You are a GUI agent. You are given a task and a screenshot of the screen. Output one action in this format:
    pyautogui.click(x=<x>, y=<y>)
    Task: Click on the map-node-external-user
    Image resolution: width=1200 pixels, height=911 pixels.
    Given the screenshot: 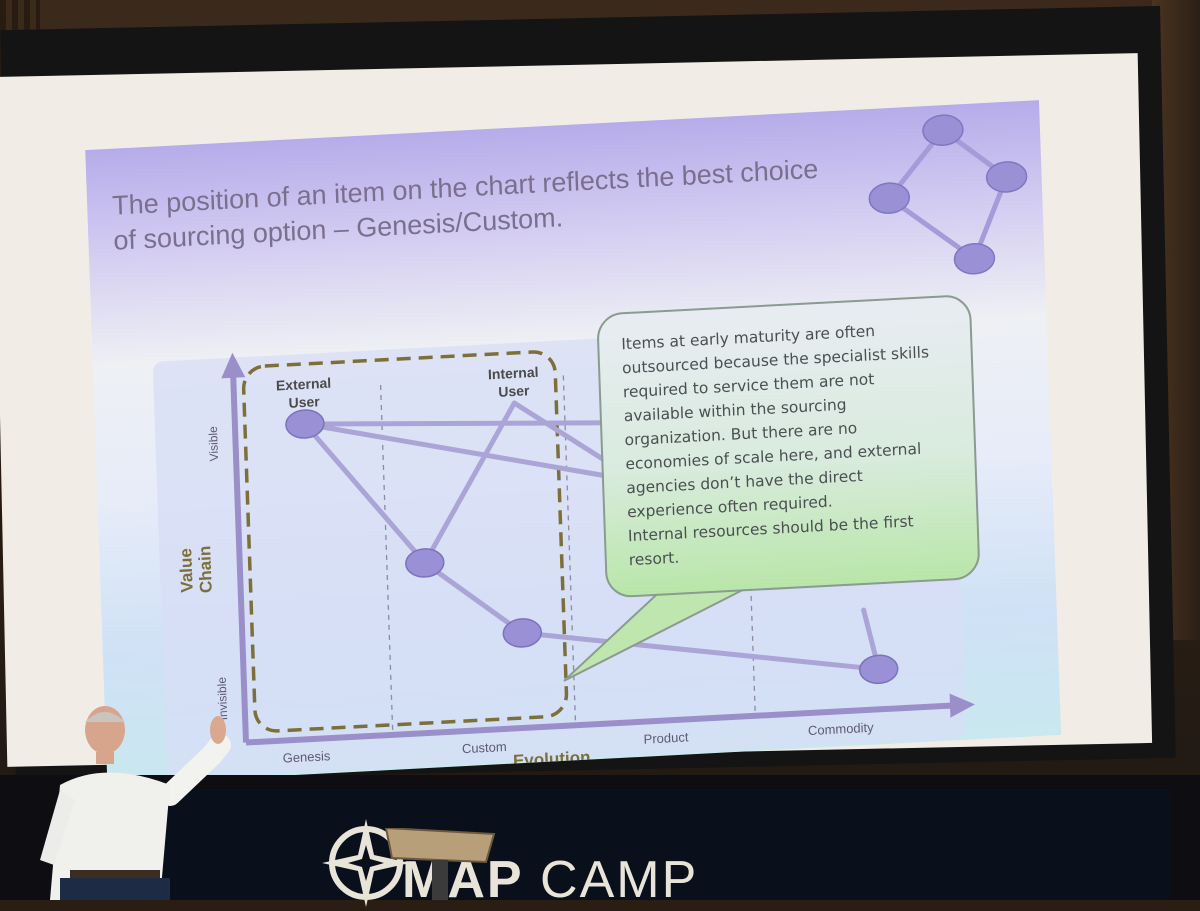 What is the action you would take?
    pyautogui.click(x=305, y=424)
    